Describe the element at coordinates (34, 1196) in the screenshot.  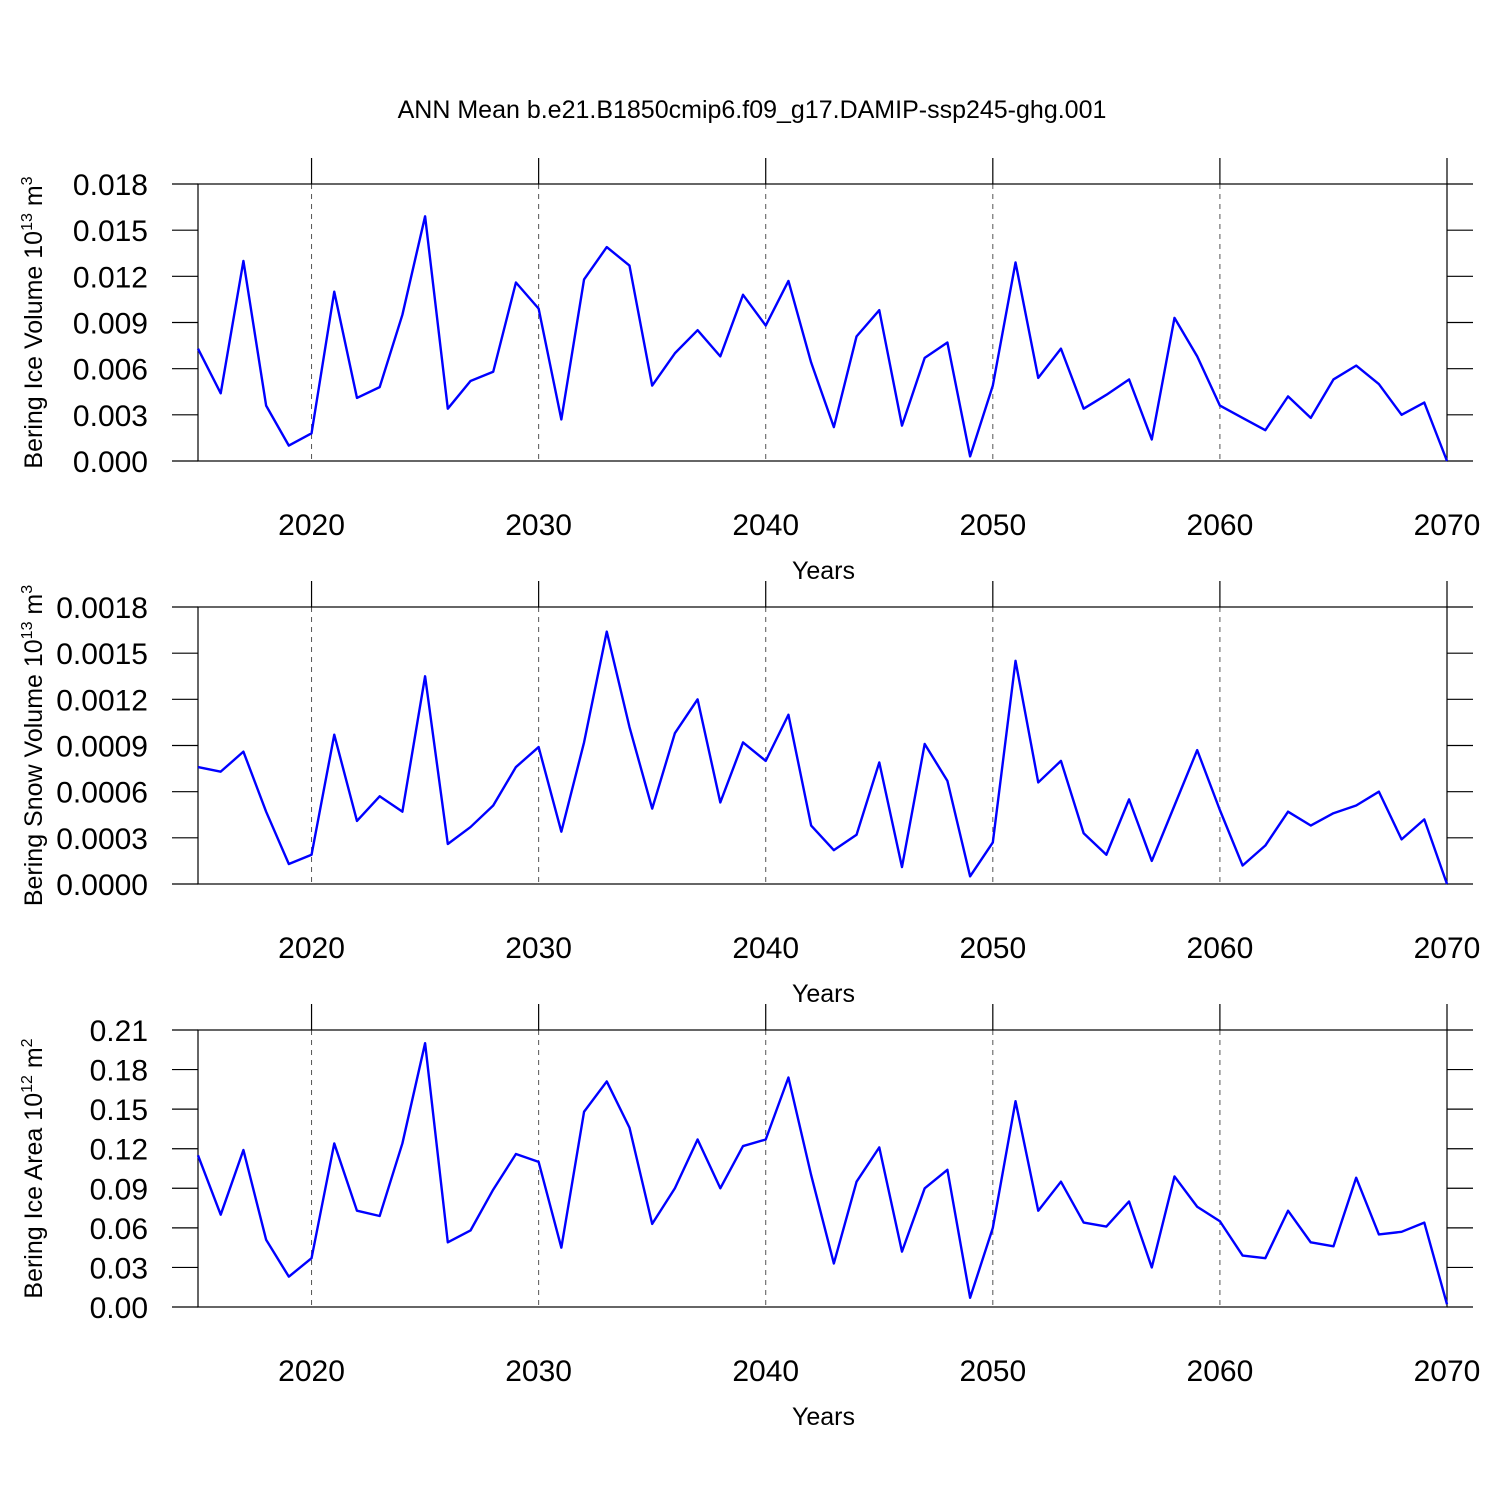
I see `y-label-text: Bering Ice Area 10` at that location.